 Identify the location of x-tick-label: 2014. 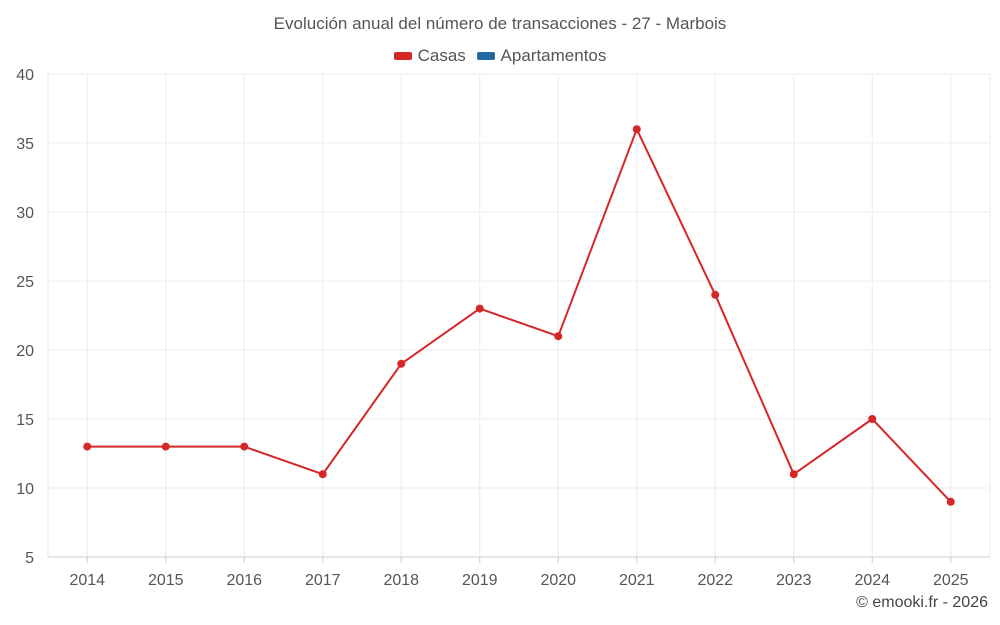
(87, 580).